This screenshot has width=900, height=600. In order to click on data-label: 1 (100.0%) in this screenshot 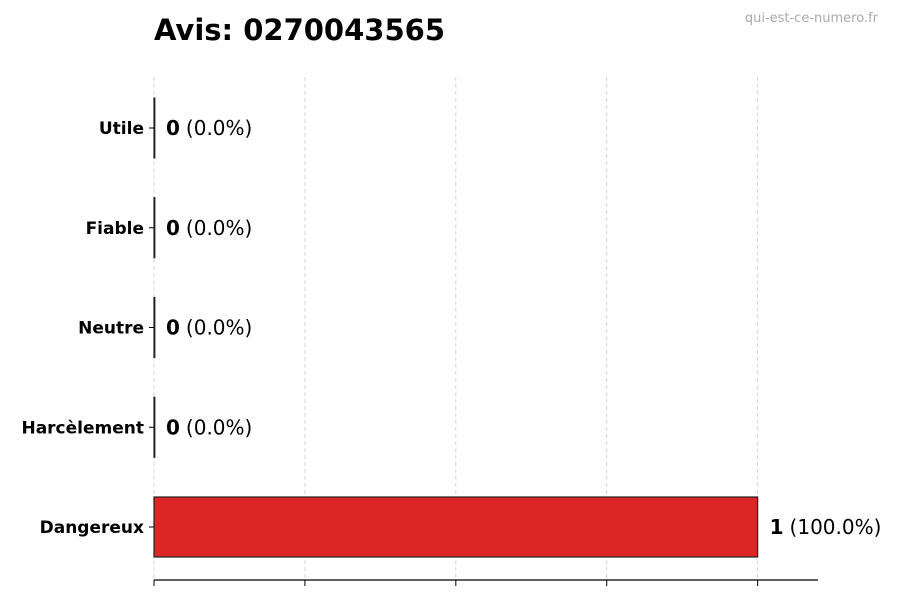, I will do `click(826, 527)`.